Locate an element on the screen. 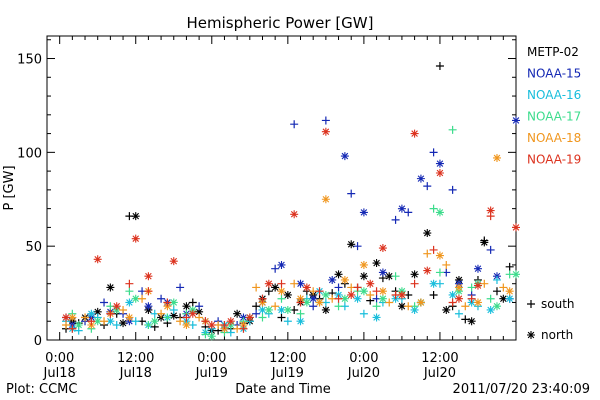  legend-marker-label: south is located at coordinates (558, 304).